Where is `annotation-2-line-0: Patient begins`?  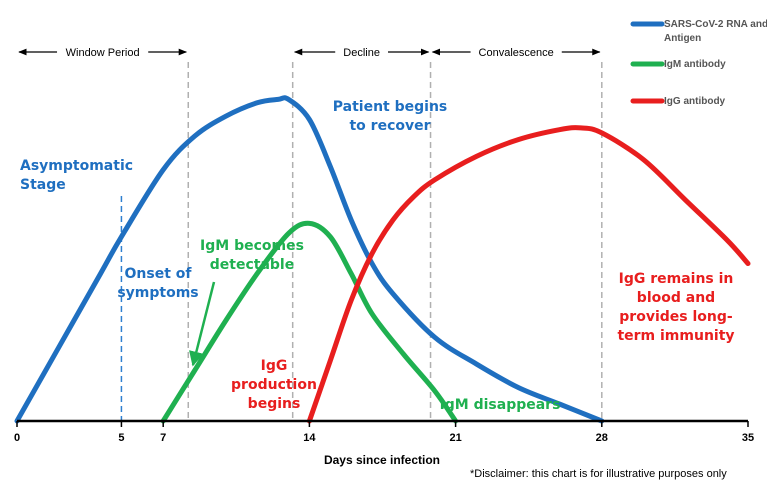
annotation-2-line-0: Patient begins is located at coordinates (390, 107).